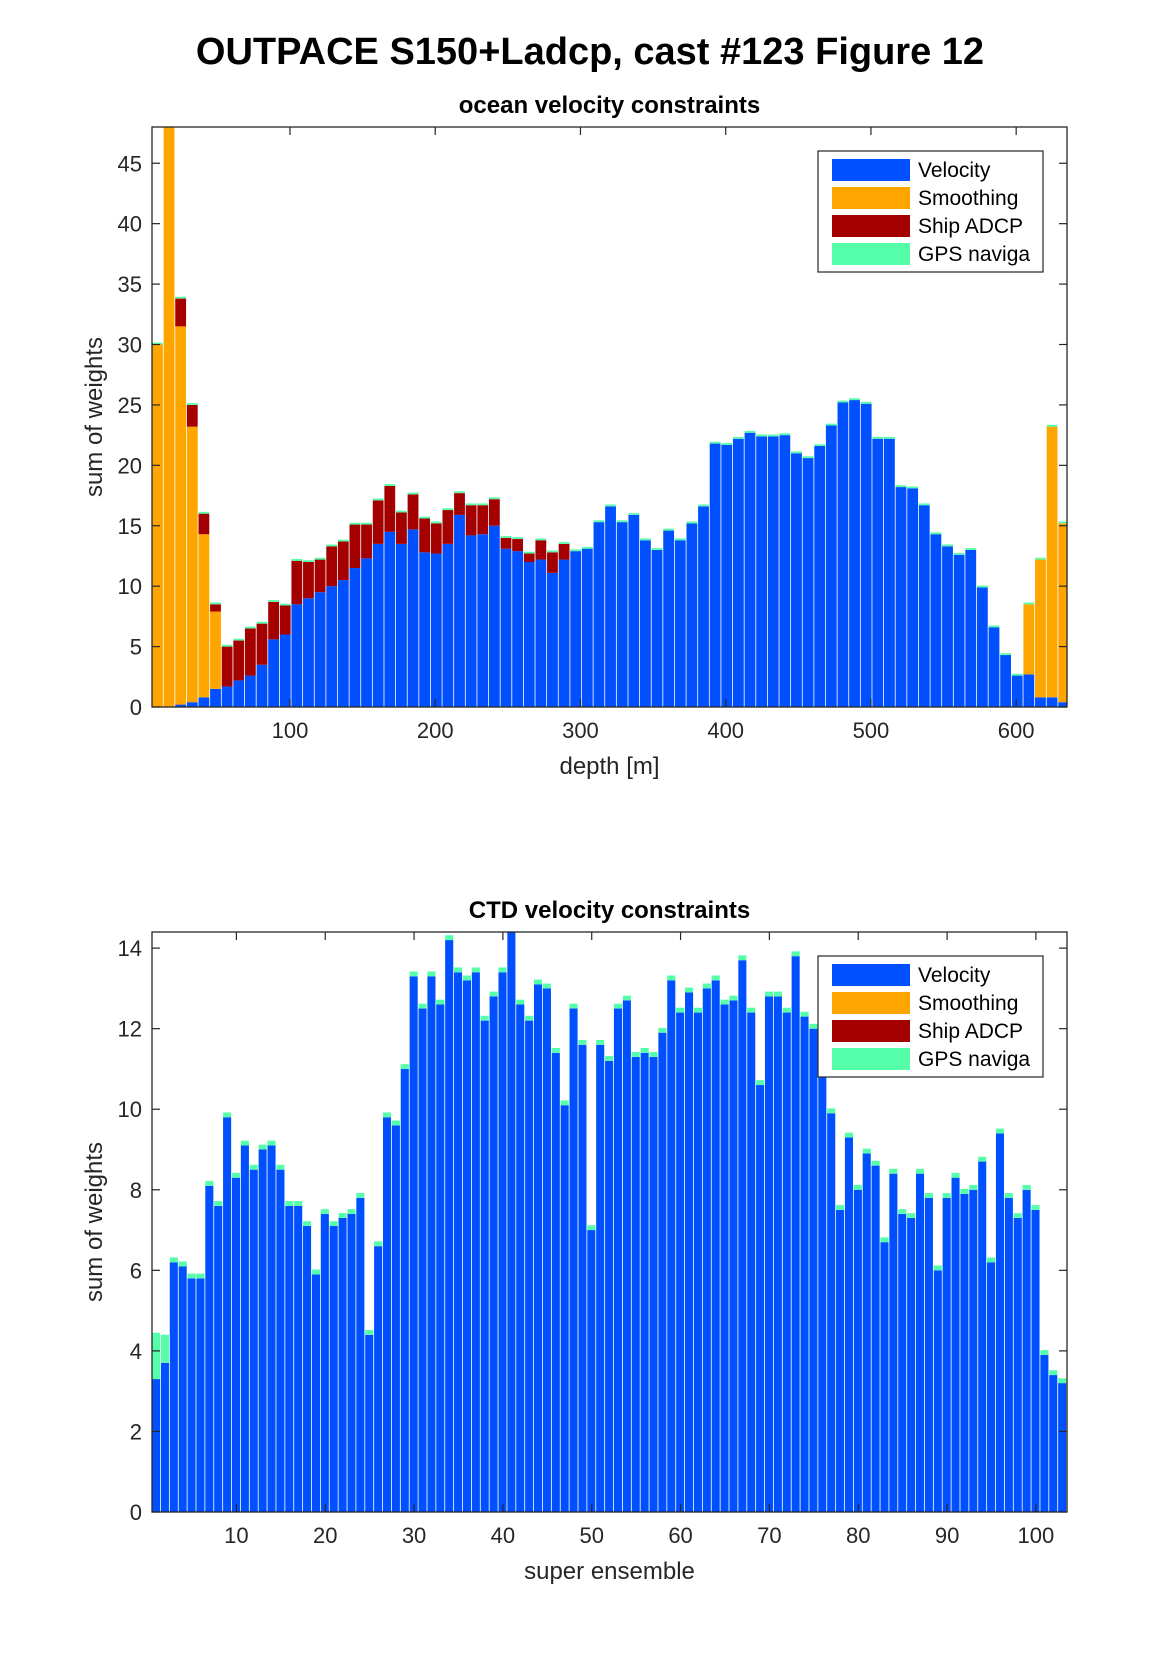 This screenshot has width=1165, height=1679. I want to click on x-tick-label: 60, so click(680, 1535).